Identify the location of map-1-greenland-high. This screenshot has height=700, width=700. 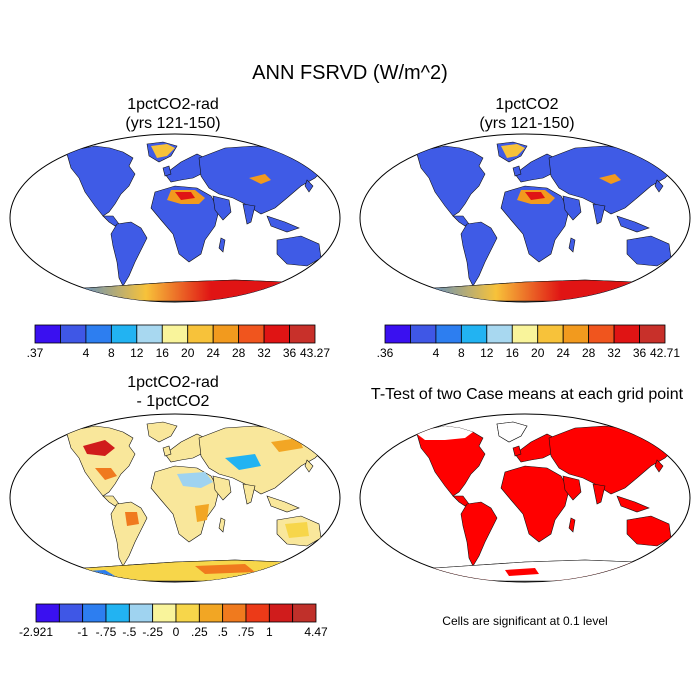
(163, 151).